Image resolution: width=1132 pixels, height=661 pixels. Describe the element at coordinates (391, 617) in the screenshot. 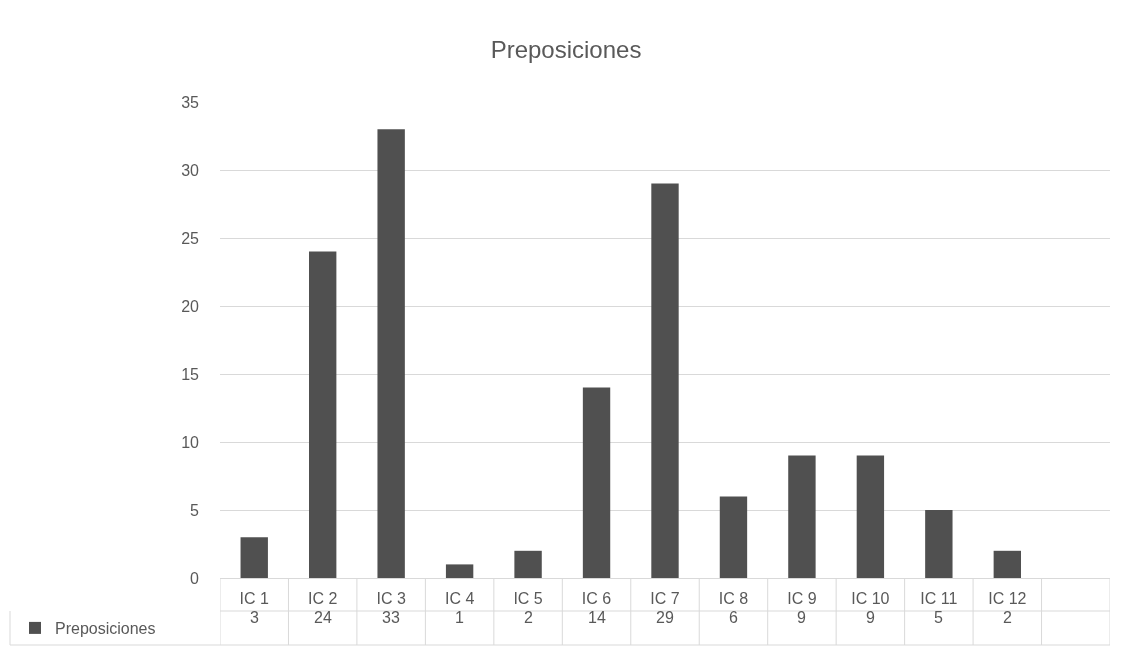

I see `data-label: 33` at that location.